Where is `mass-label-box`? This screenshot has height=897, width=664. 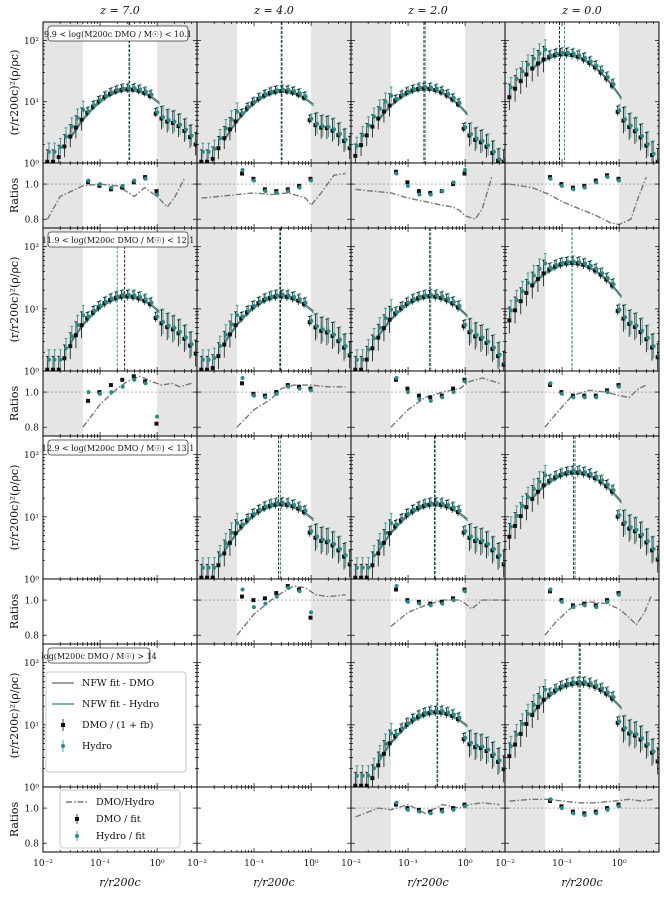 mass-label-box is located at coordinates (99, 655).